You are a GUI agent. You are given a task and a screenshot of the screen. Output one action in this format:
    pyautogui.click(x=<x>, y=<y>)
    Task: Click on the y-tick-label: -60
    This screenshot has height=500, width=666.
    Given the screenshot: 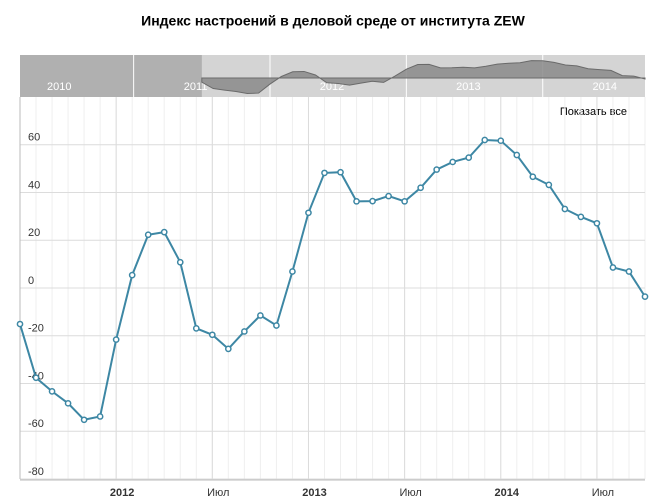 What is the action you would take?
    pyautogui.click(x=36, y=424)
    